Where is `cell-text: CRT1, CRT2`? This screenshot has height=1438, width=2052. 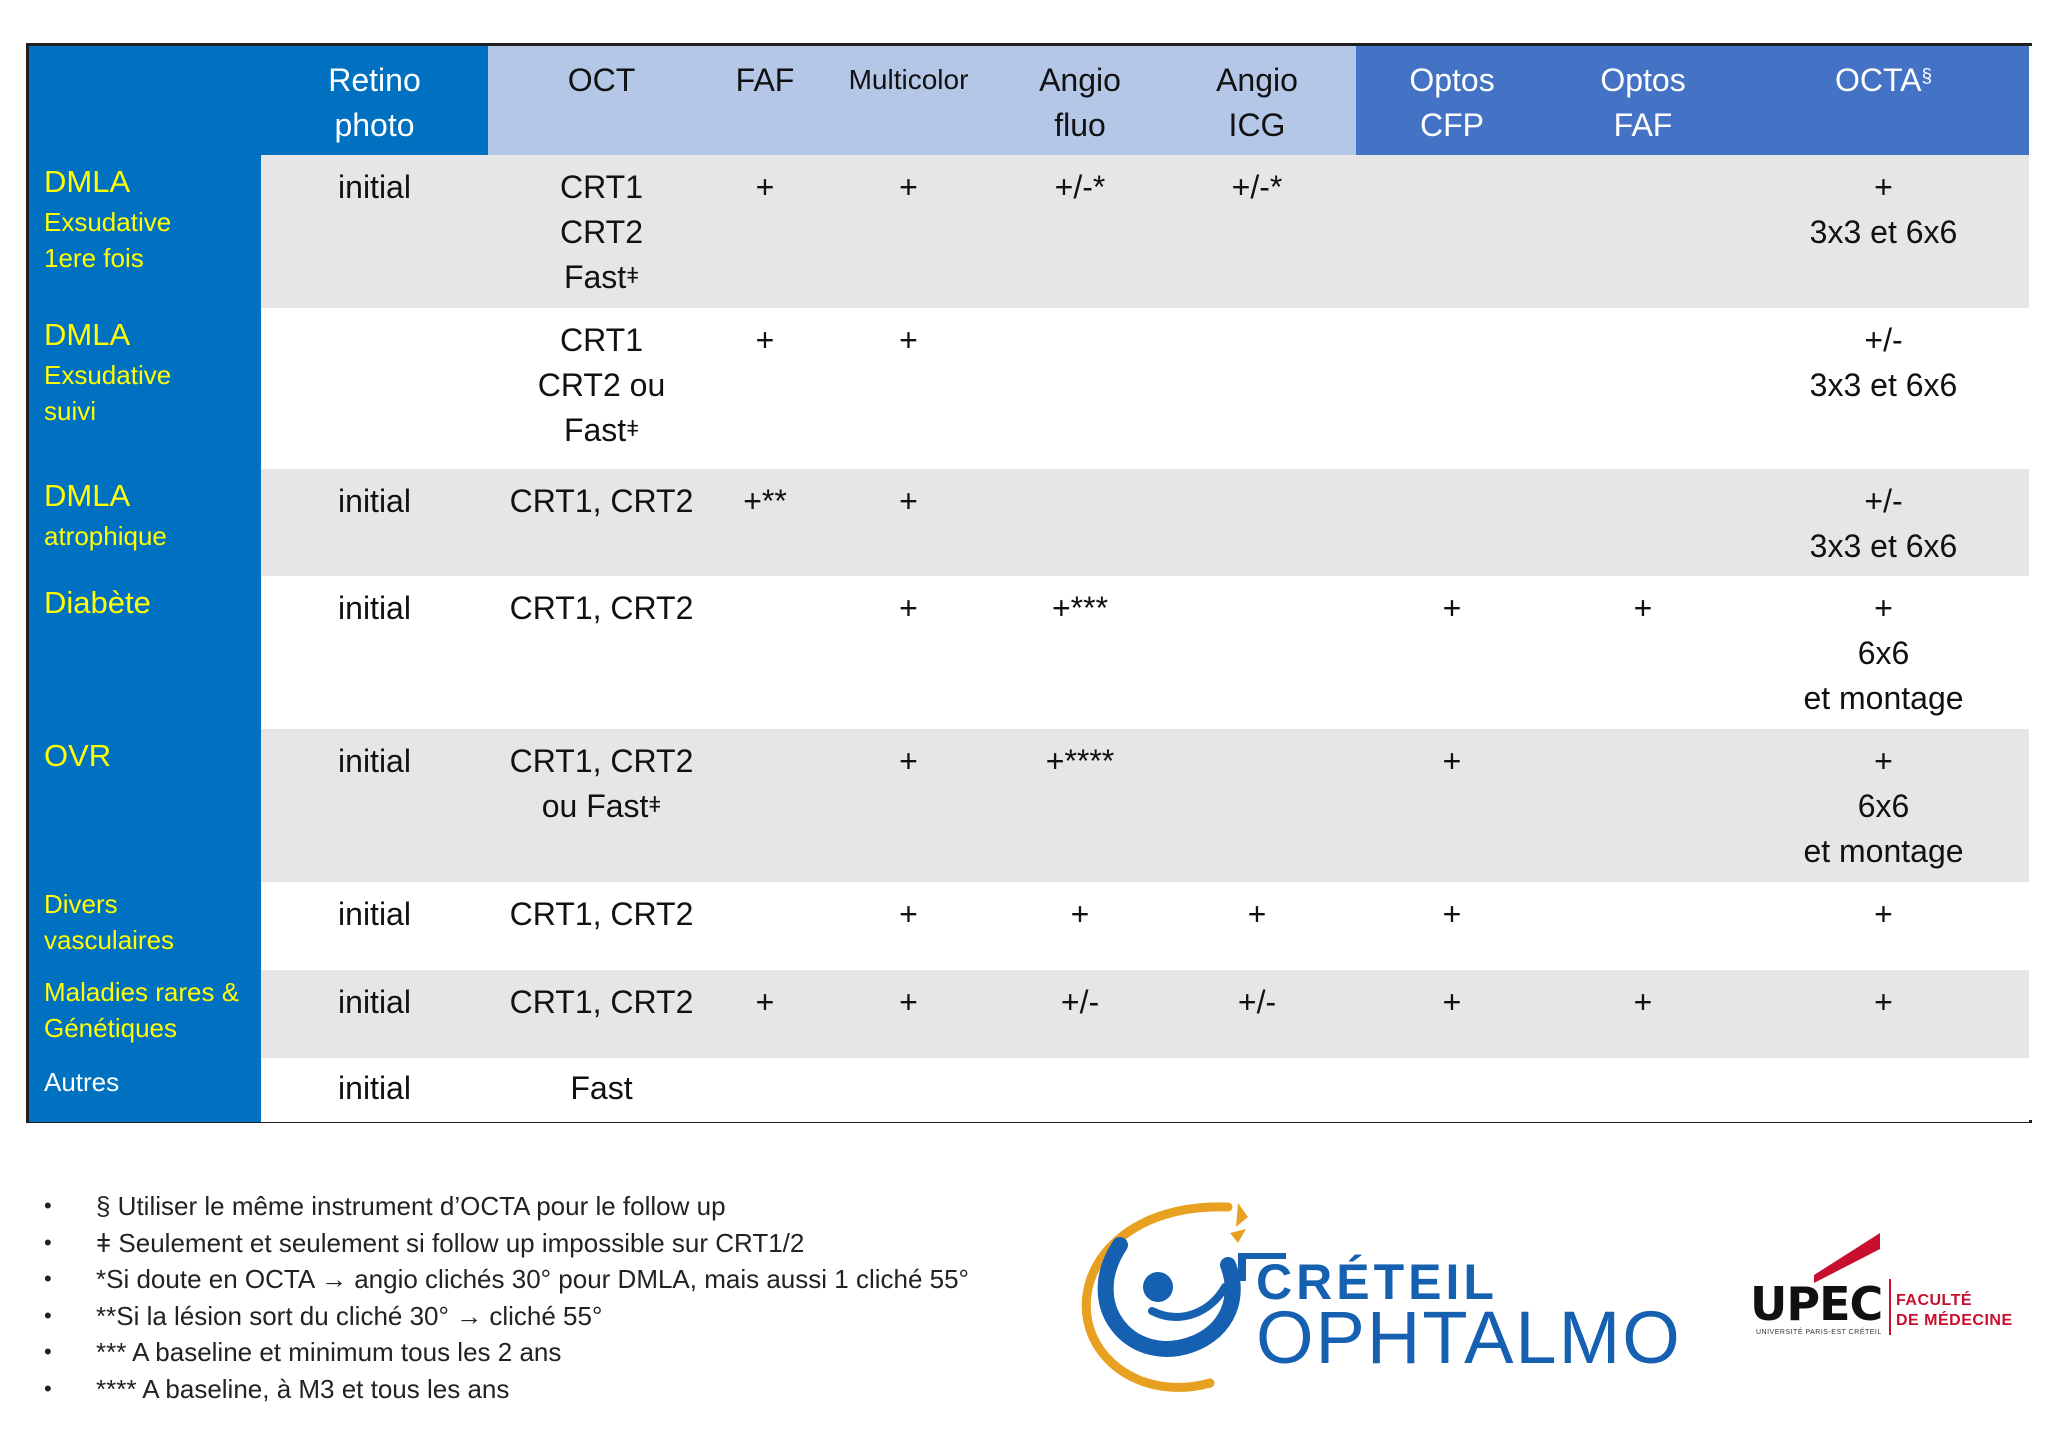 cell-text: CRT1, CRT2 is located at coordinates (601, 1002).